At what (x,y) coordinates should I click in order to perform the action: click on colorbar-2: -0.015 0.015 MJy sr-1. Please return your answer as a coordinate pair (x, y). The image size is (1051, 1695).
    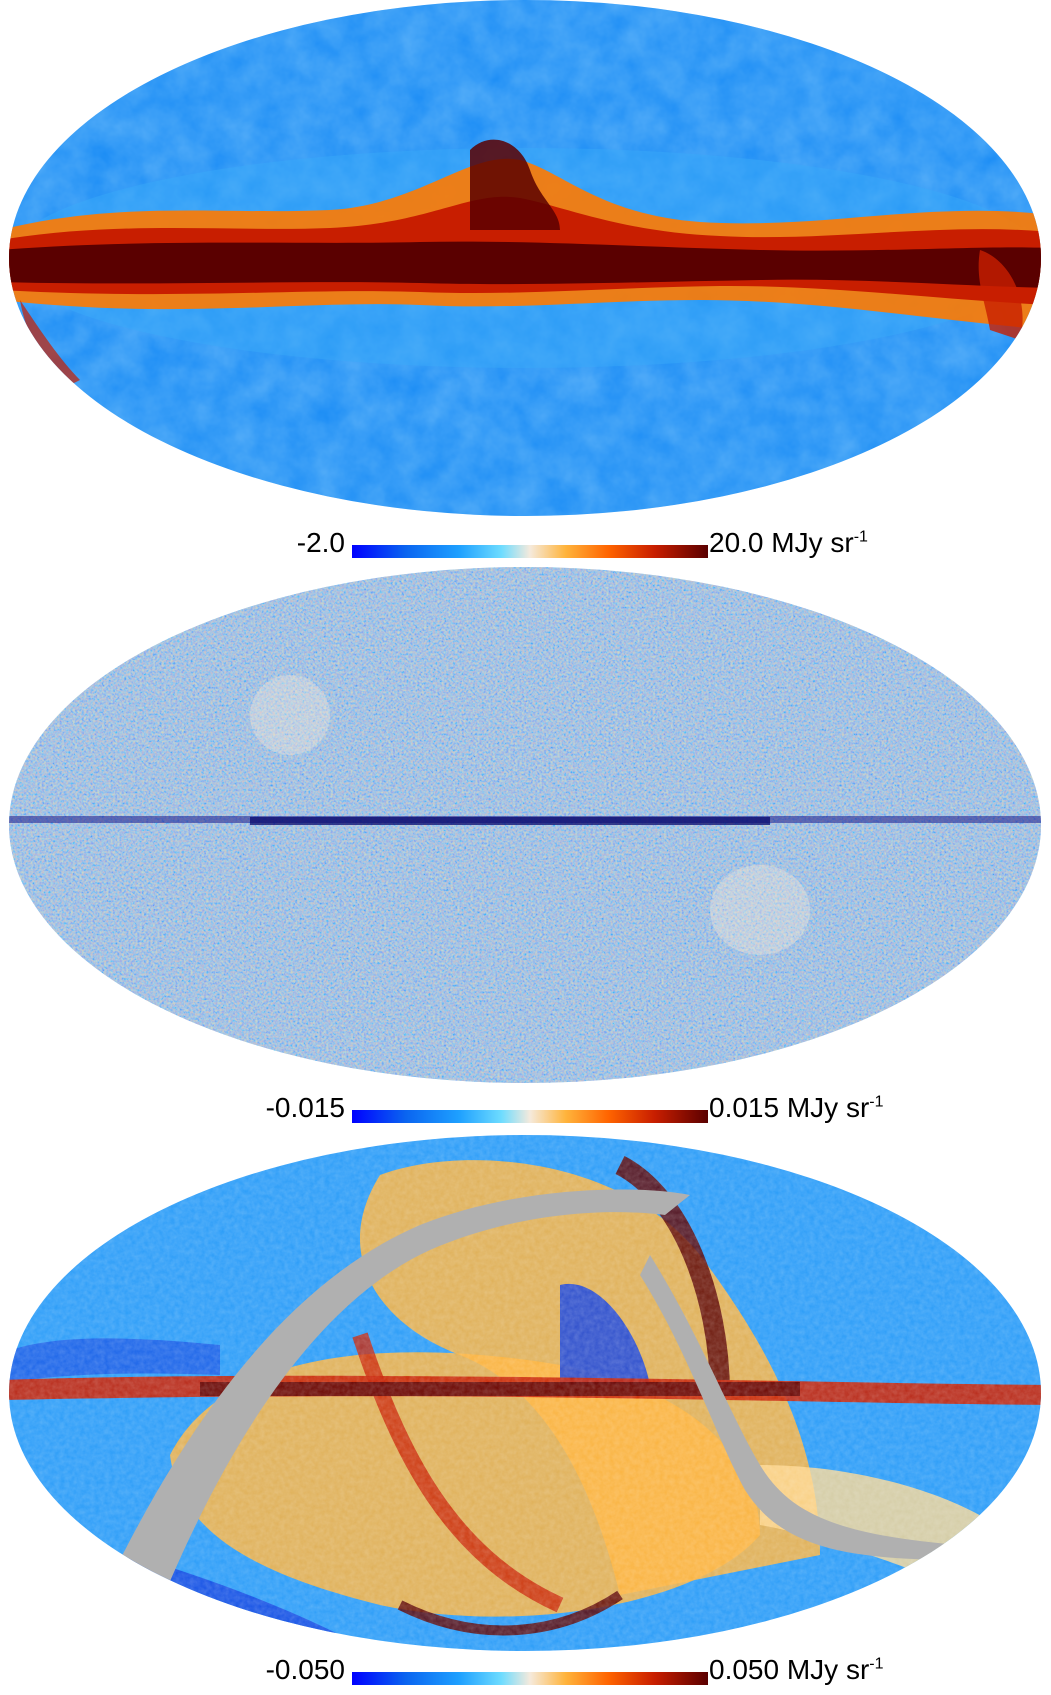
    Looking at the image, I should click on (525, 1110).